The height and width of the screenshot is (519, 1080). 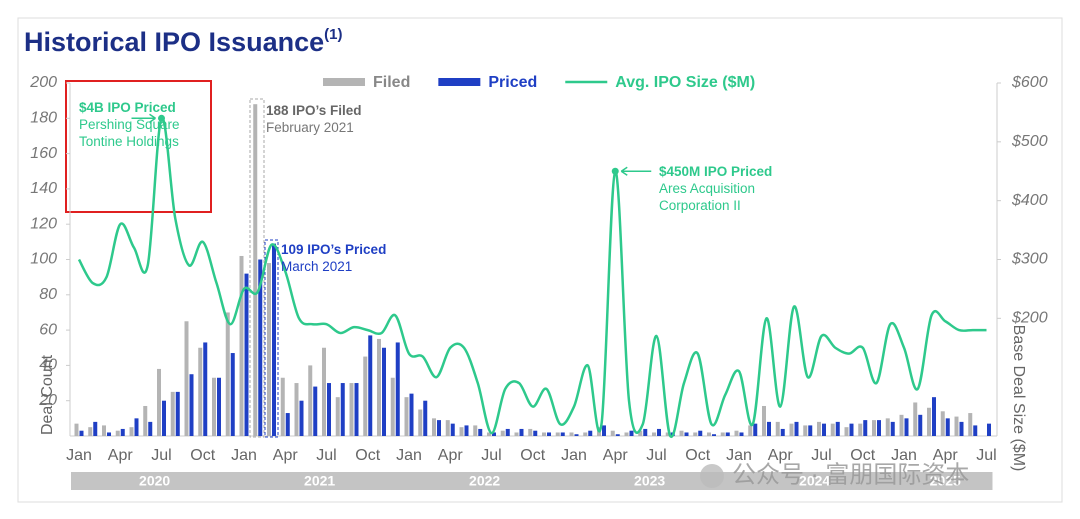 What do you see at coordinates (366, 82) in the screenshot?
I see `legend-item: Filed` at bounding box center [366, 82].